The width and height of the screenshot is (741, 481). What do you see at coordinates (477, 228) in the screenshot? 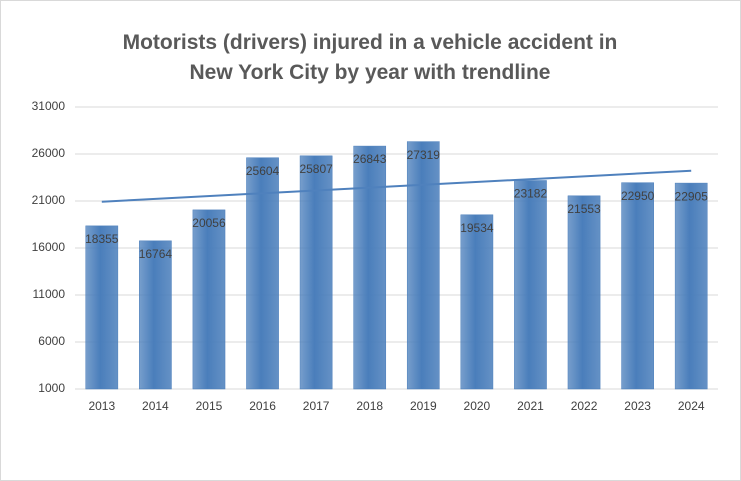
I see `data-label: 19534` at bounding box center [477, 228].